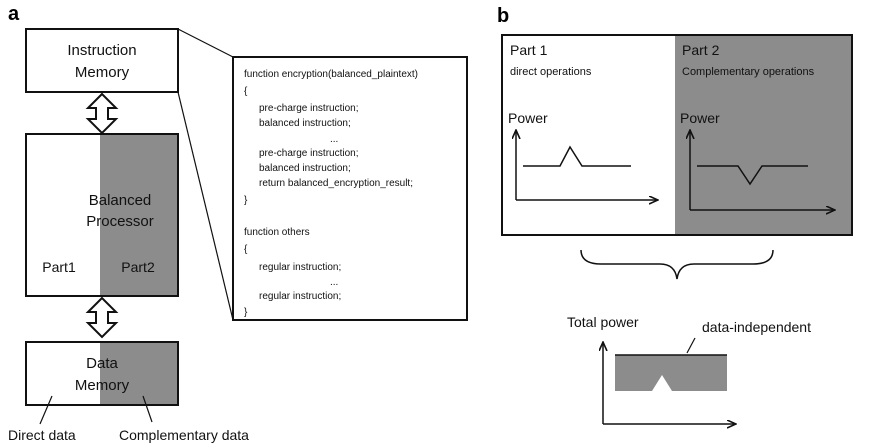 The width and height of the screenshot is (869, 443). What do you see at coordinates (102, 113) in the screenshot?
I see `double-arrow-instruction-processor` at bounding box center [102, 113].